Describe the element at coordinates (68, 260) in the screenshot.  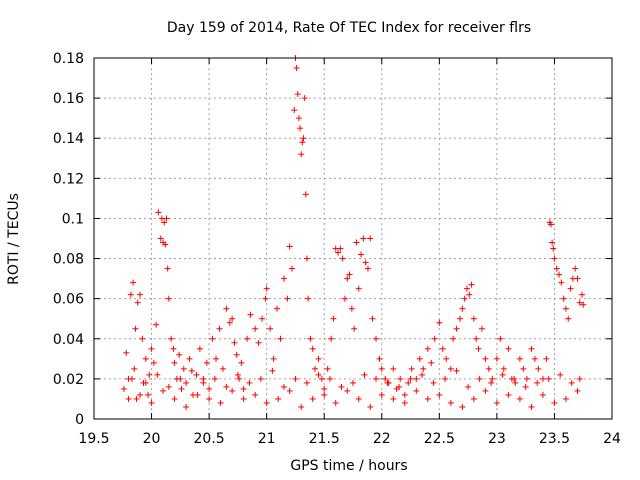
I see `y-tick-label: 0.08` at that location.